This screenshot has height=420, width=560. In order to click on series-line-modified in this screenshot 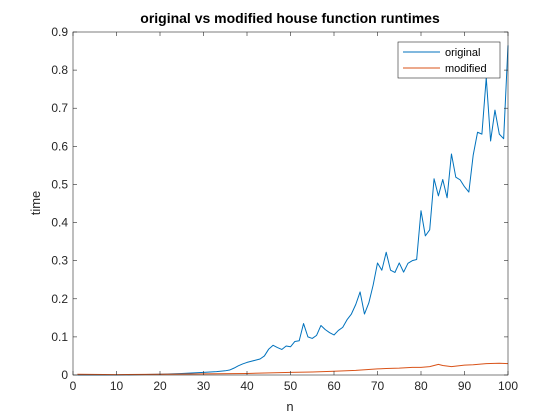, I will do `click(293, 369)`.